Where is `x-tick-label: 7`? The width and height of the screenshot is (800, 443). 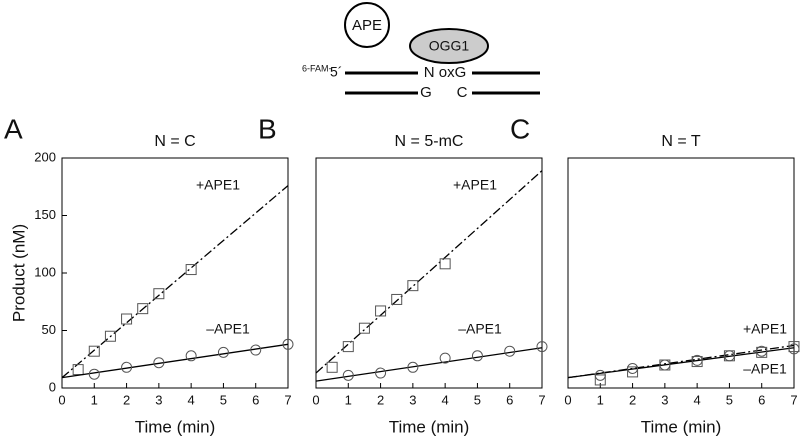
x-tick-label: 7 is located at coordinates (287, 399).